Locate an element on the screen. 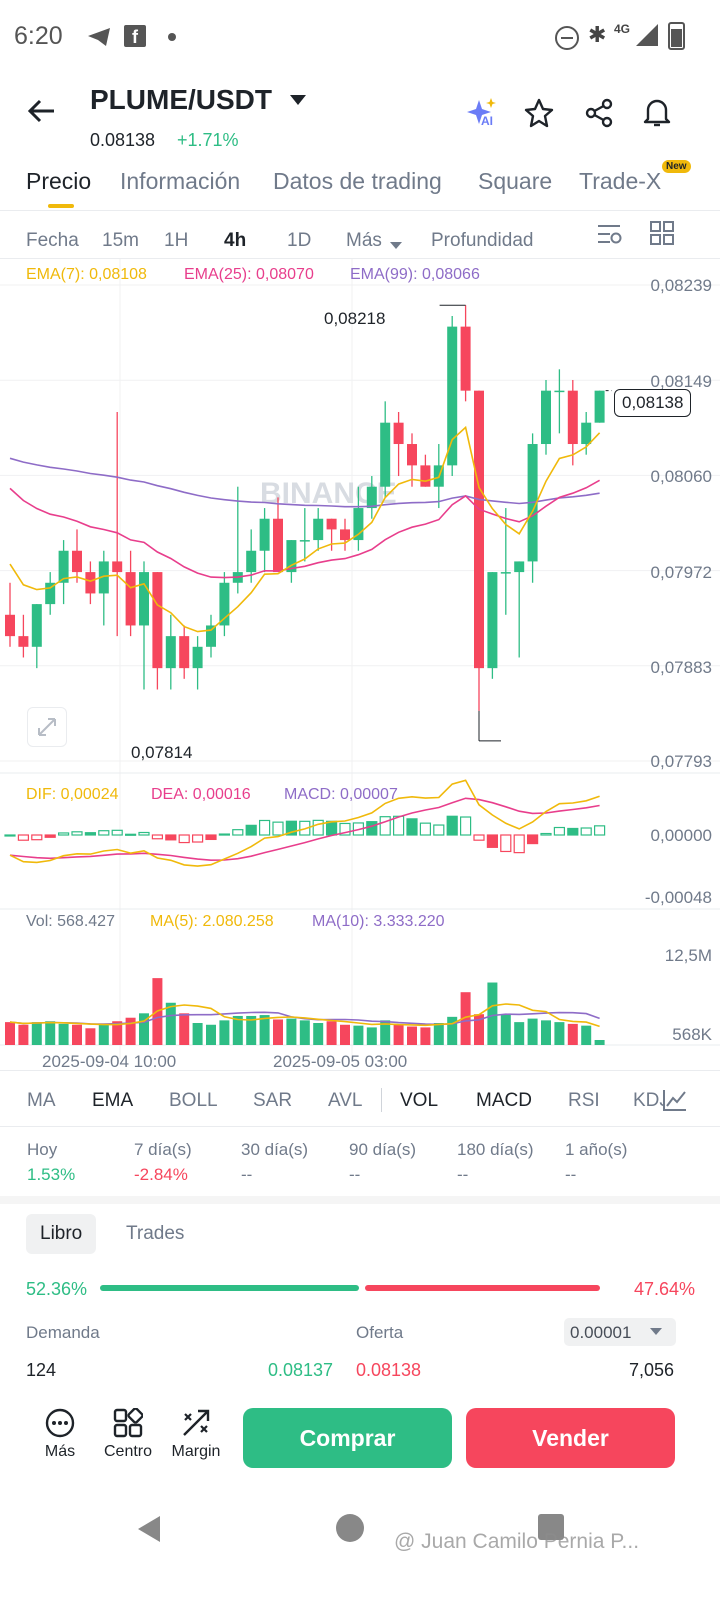 The width and height of the screenshot is (720, 1612). status-time: 6:20 is located at coordinates (38, 36).